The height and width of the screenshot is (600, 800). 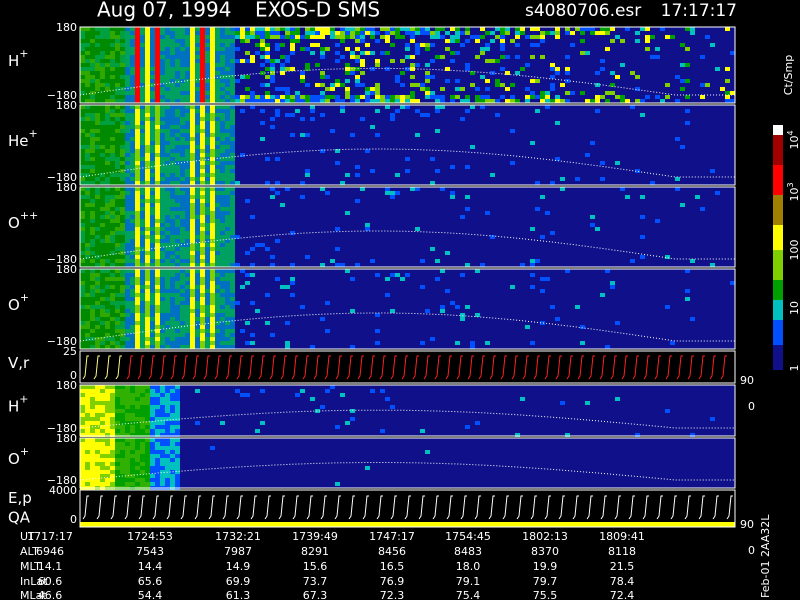 What do you see at coordinates (545, 551) in the screenshot?
I see `cell: 8370` at bounding box center [545, 551].